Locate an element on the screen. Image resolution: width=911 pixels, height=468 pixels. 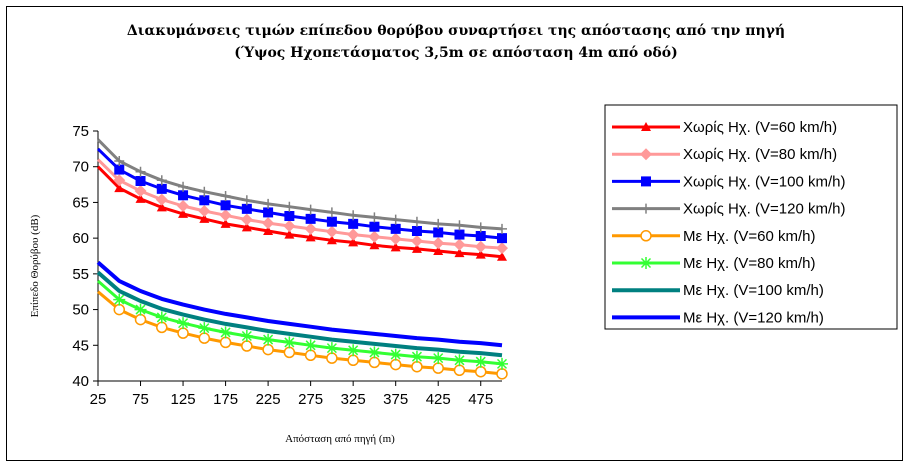
y-tick-label: 40 is located at coordinates (80, 381).